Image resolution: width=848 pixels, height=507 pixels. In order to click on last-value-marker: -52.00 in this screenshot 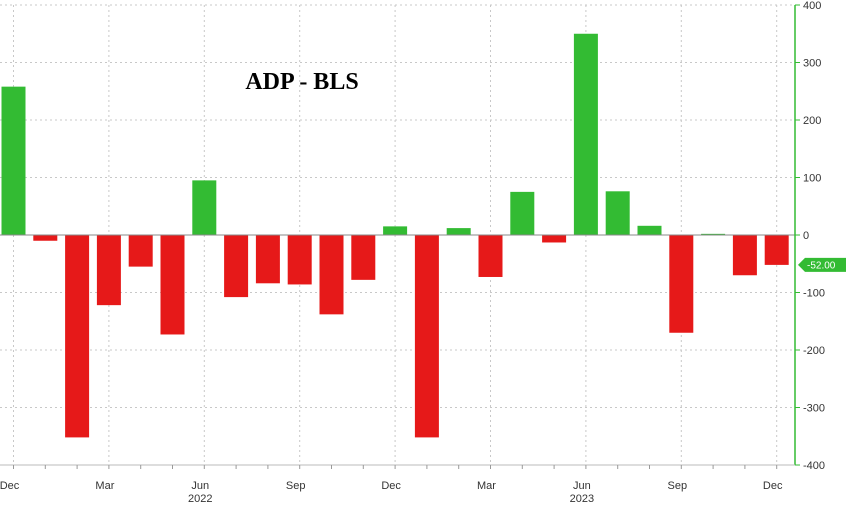, I will do `click(822, 264)`.